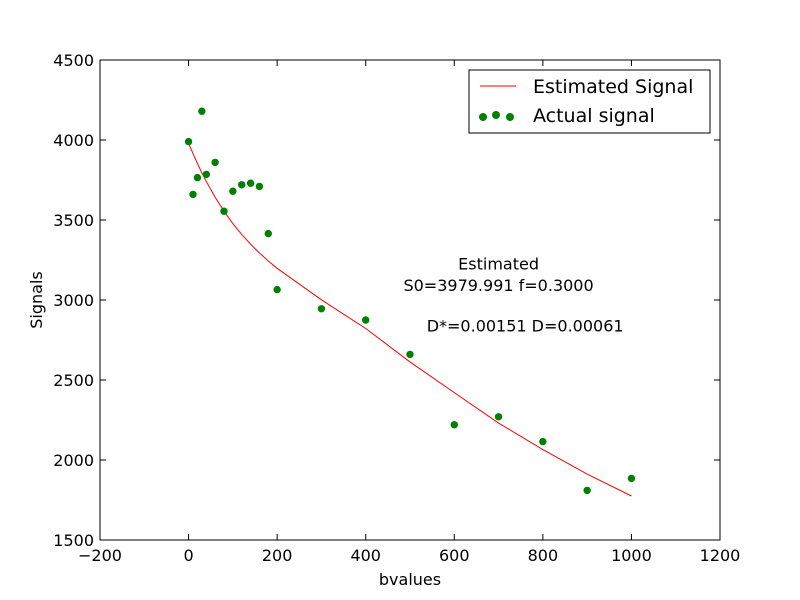 The image size is (800, 600). Describe the element at coordinates (73, 140) in the screenshot. I see `y-tick-label: 4000` at that location.